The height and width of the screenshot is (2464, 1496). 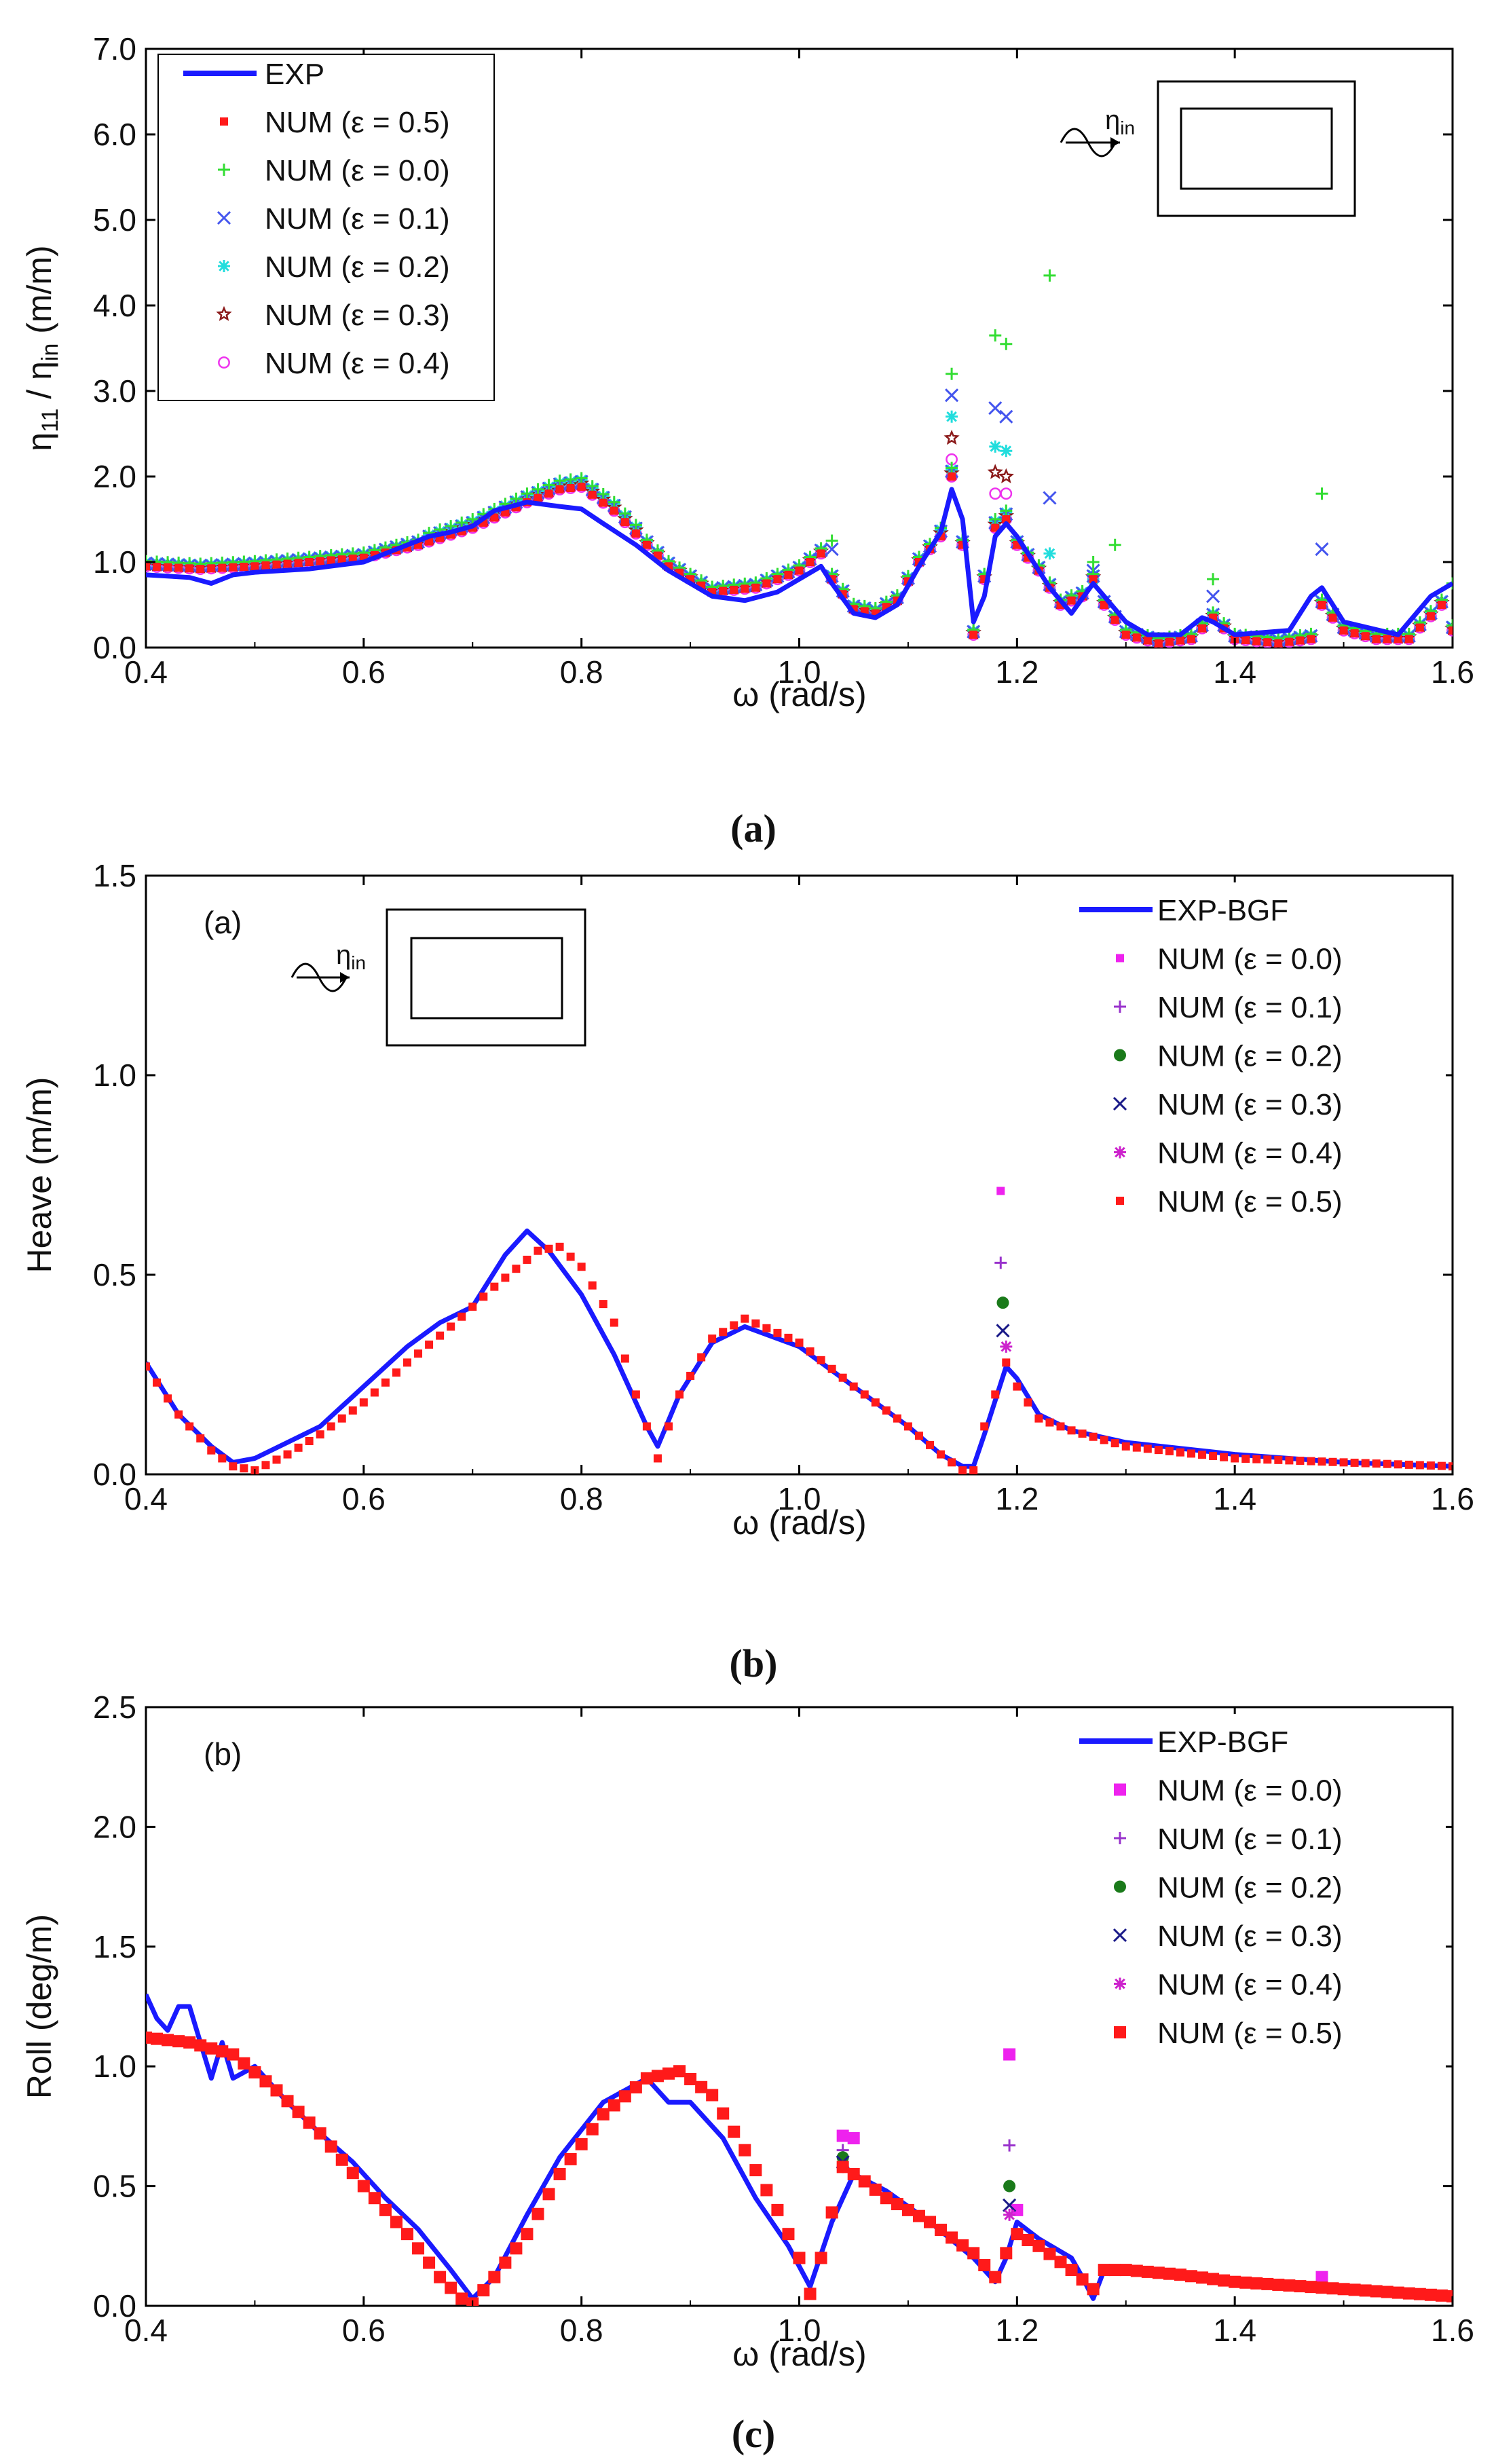 I want to click on y-tick-label: 0.5, so click(x=114, y=2186).